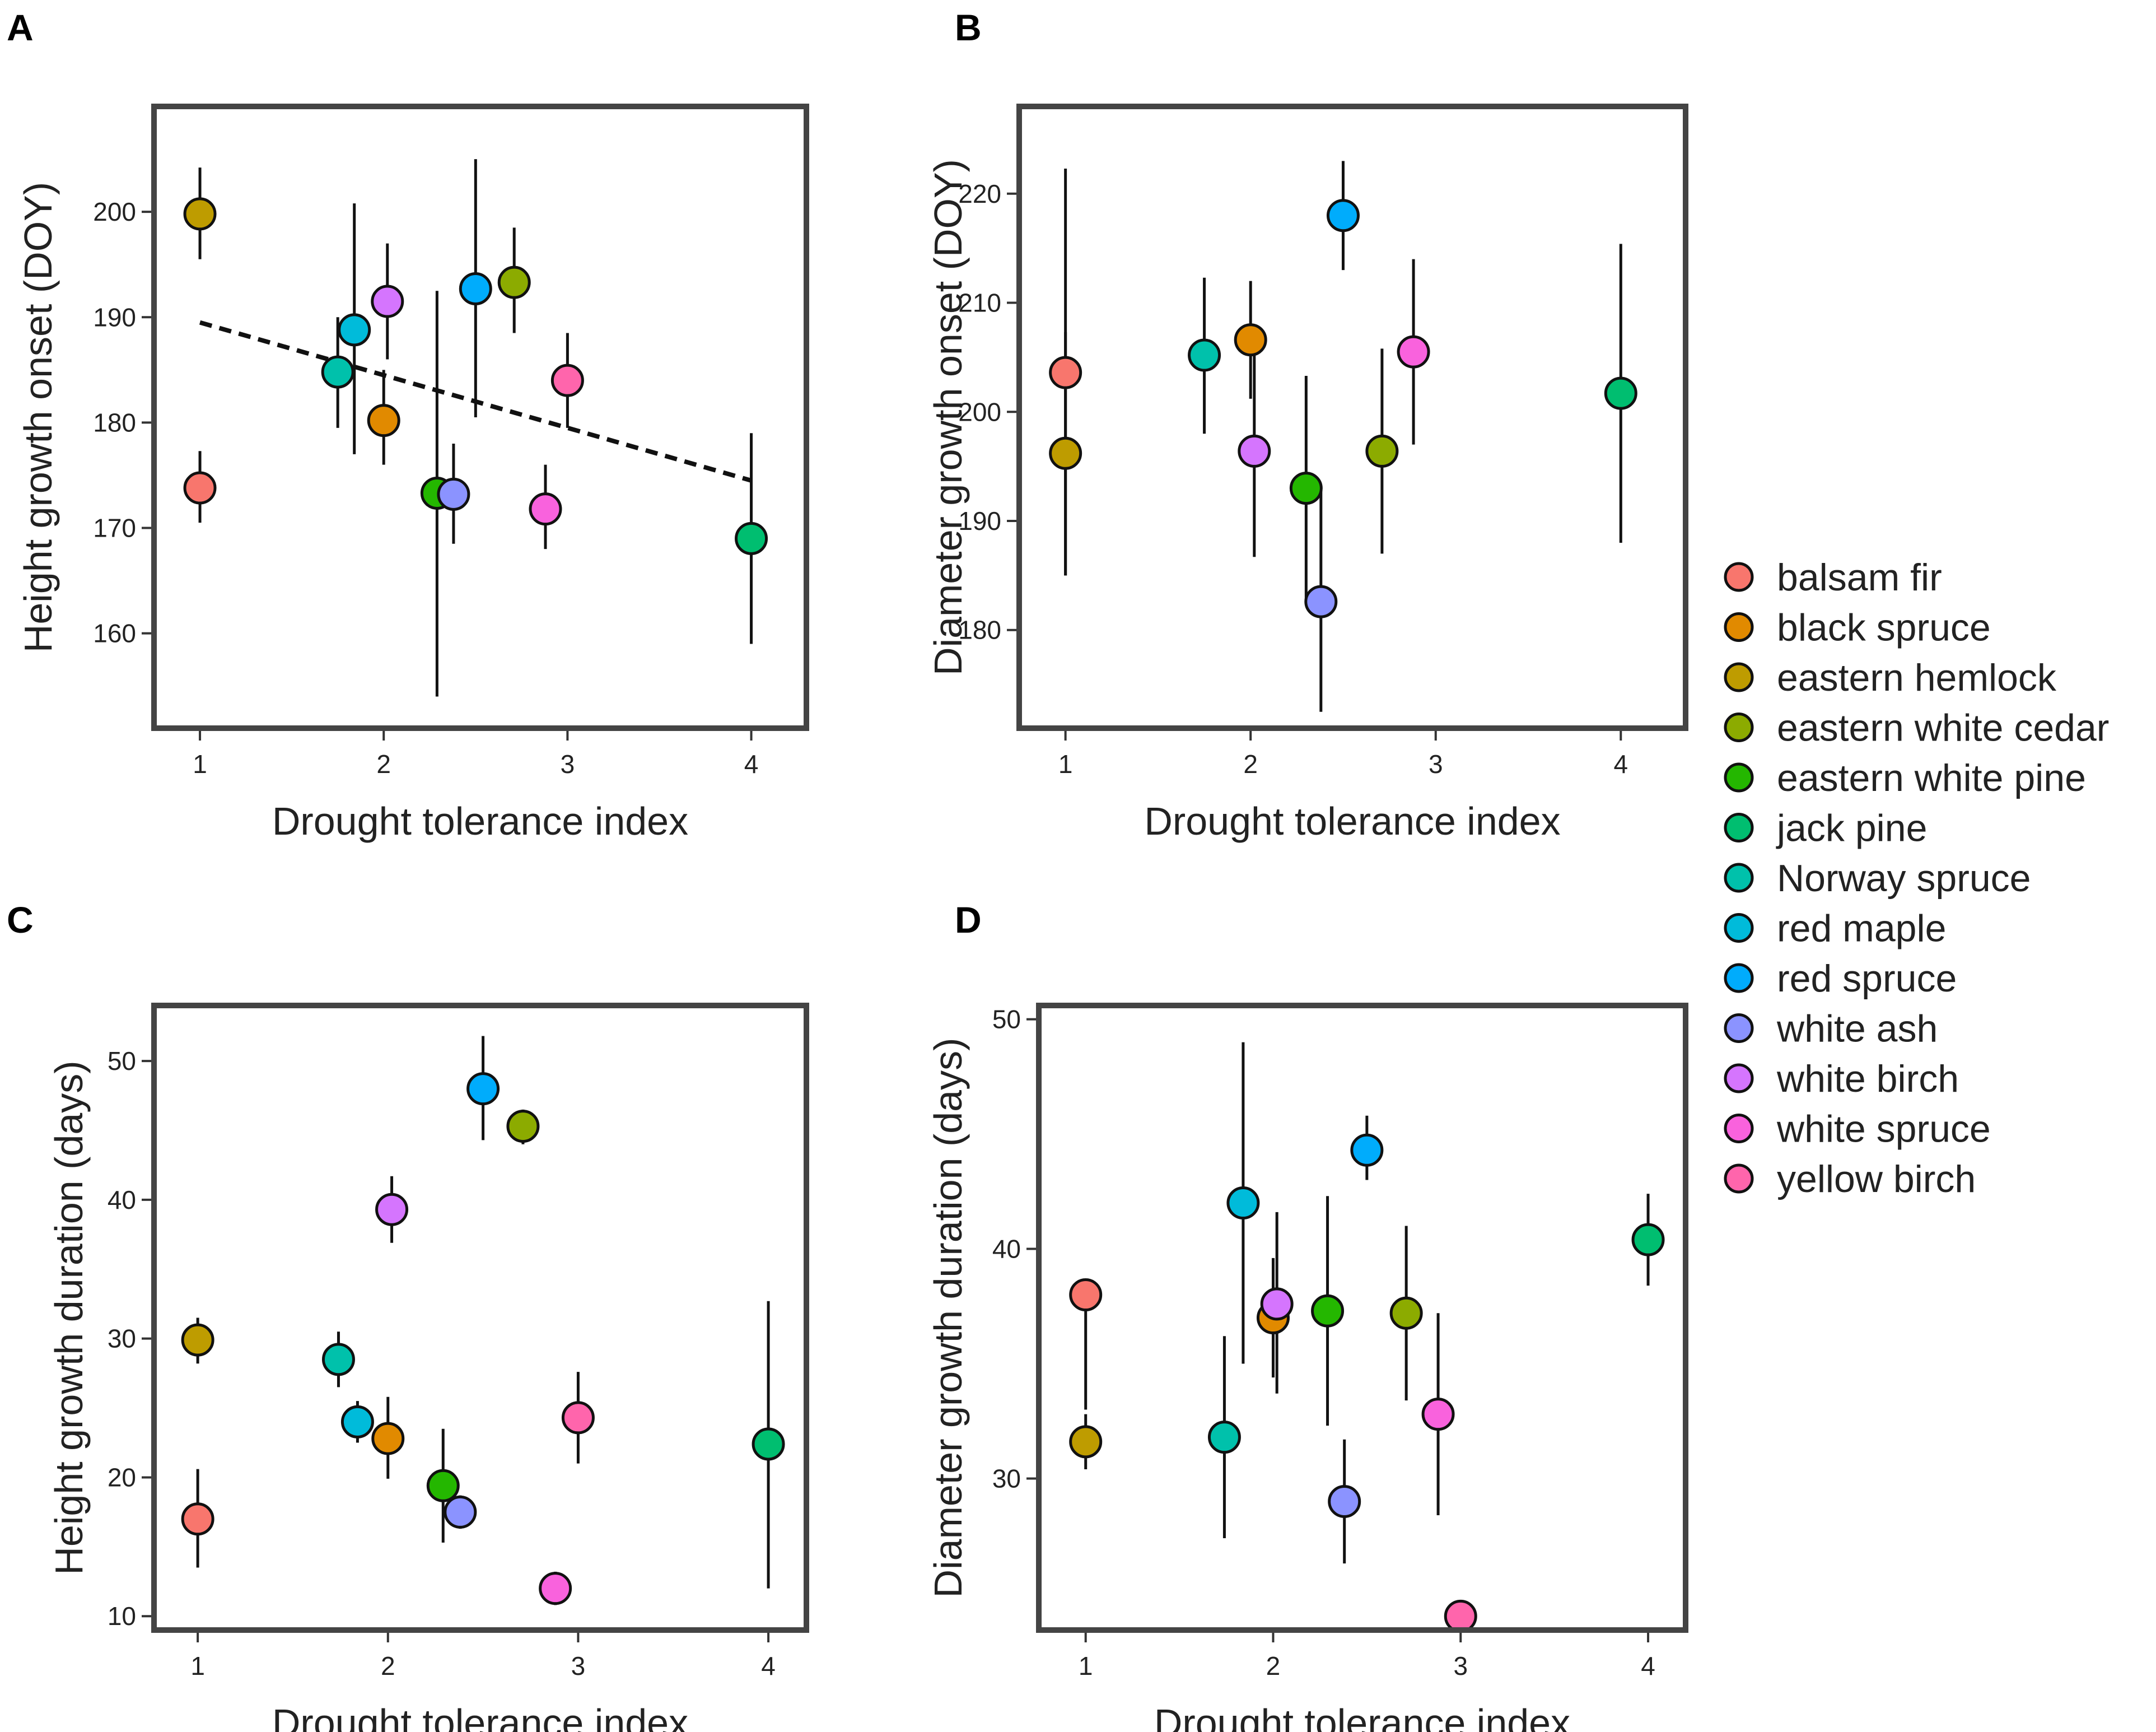 The width and height of the screenshot is (2156, 1732). I want to click on legend-item: white ash, so click(1831, 1029).